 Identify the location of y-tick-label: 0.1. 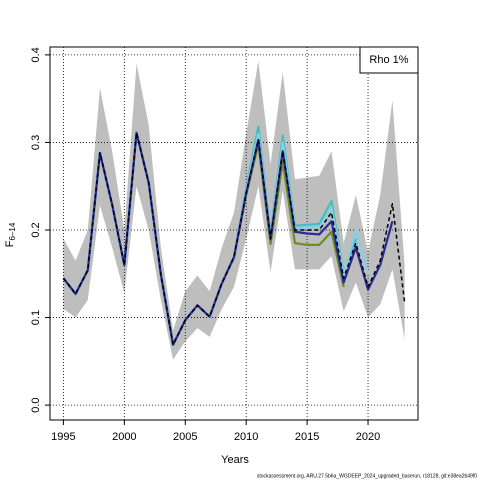
(36, 317).